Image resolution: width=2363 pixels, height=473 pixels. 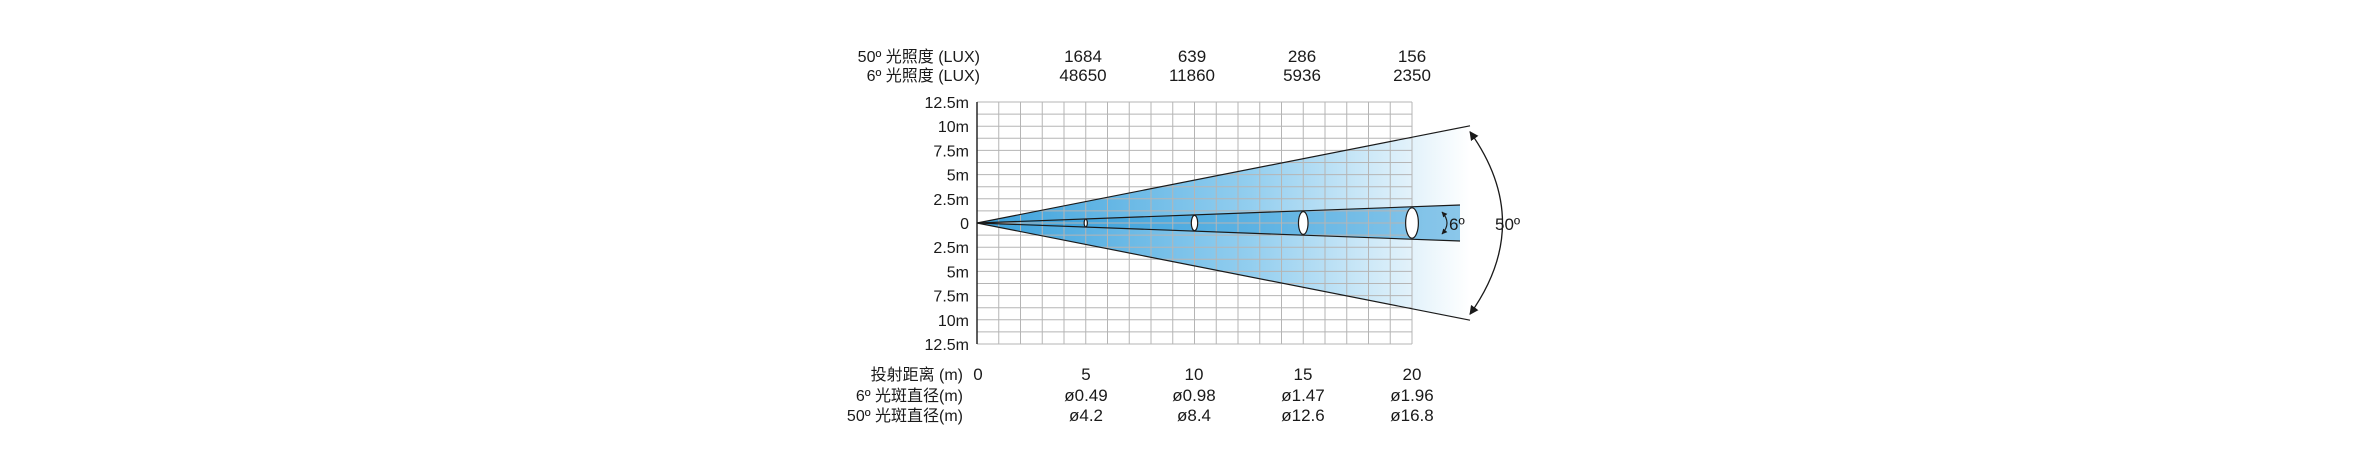 What do you see at coordinates (1412, 75) in the screenshot?
I see `lux-6deg-20m: 2350` at bounding box center [1412, 75].